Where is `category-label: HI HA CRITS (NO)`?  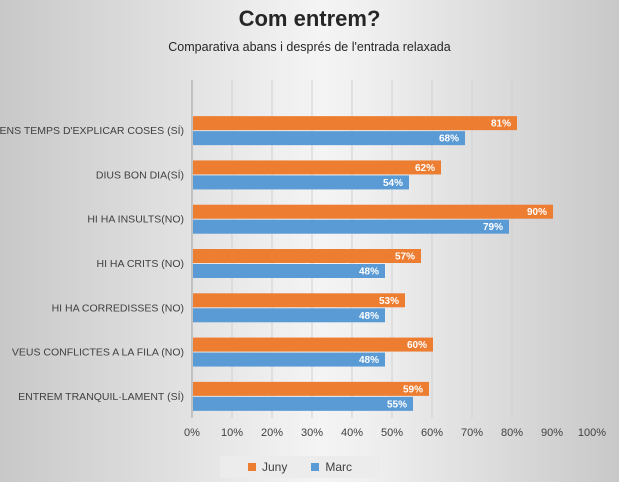 category-label: HI HA CRITS (NO) is located at coordinates (140, 264).